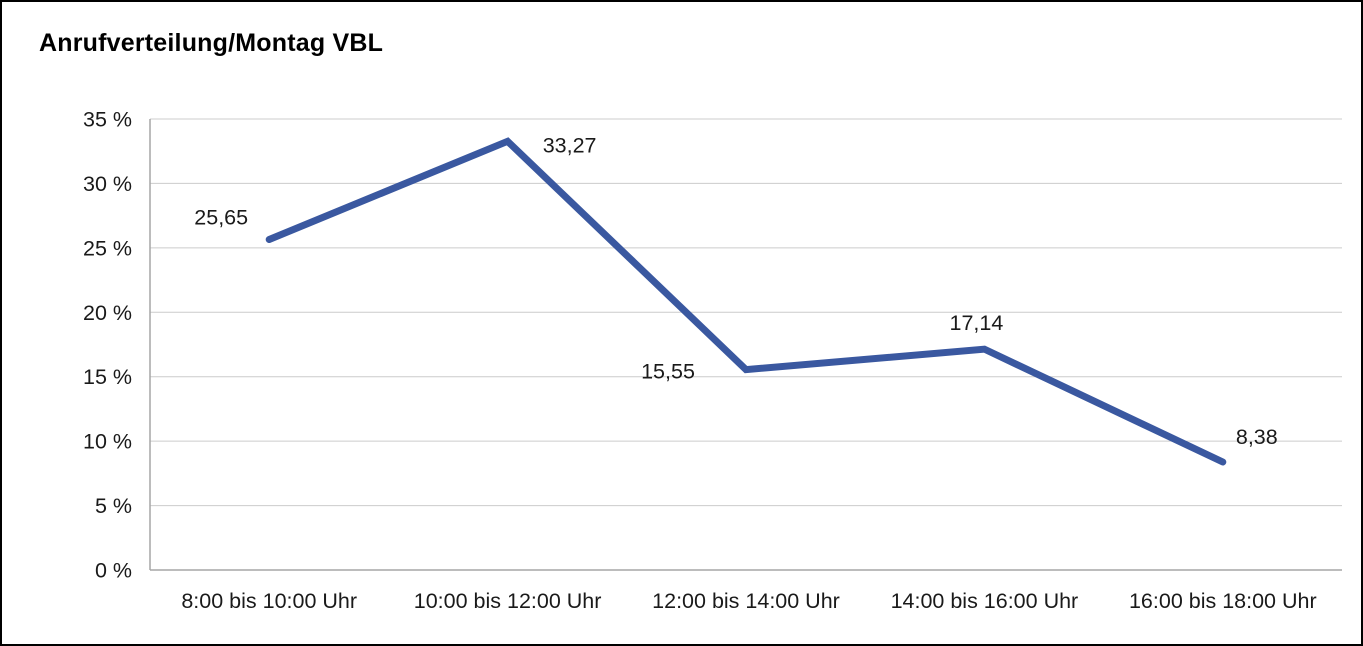 The height and width of the screenshot is (646, 1363). Describe the element at coordinates (107, 313) in the screenshot. I see `y-axis-label: 20 %` at that location.